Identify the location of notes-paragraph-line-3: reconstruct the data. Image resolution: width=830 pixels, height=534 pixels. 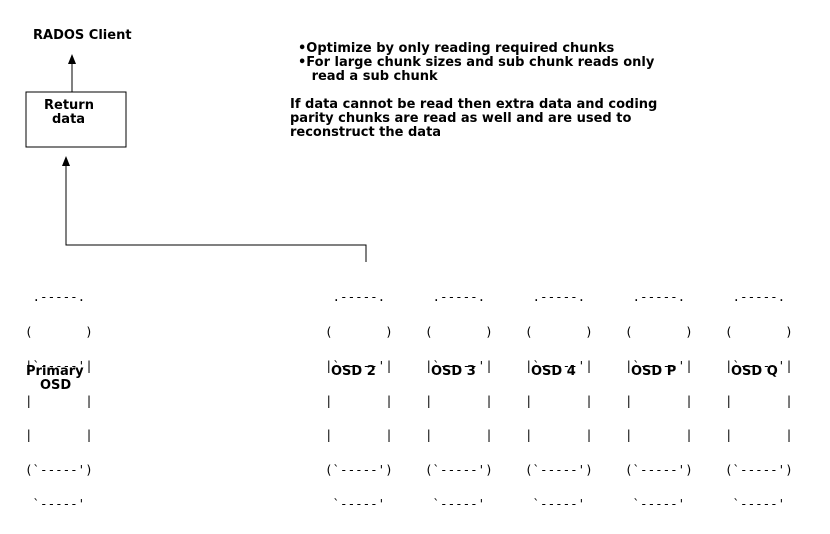
(366, 132).